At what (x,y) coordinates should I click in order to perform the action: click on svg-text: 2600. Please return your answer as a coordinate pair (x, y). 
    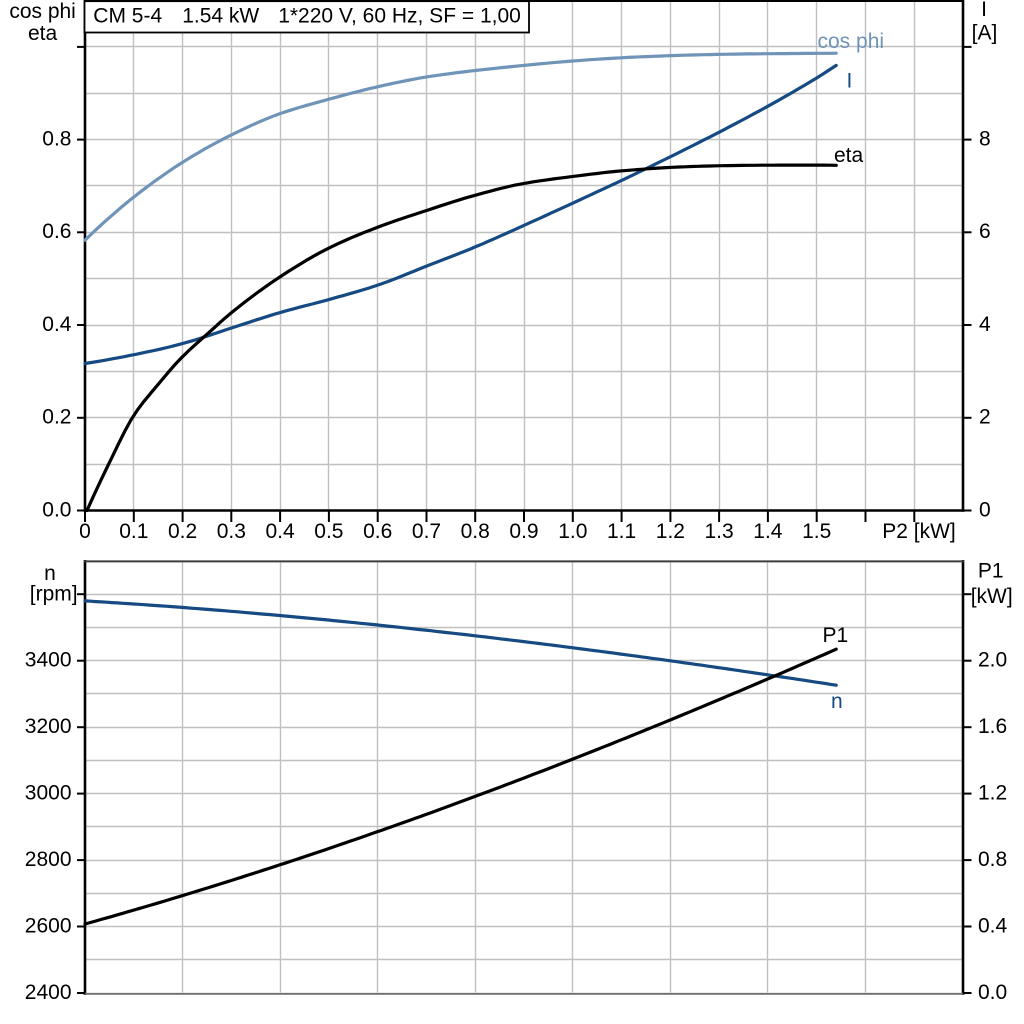
    Looking at the image, I should click on (48, 925).